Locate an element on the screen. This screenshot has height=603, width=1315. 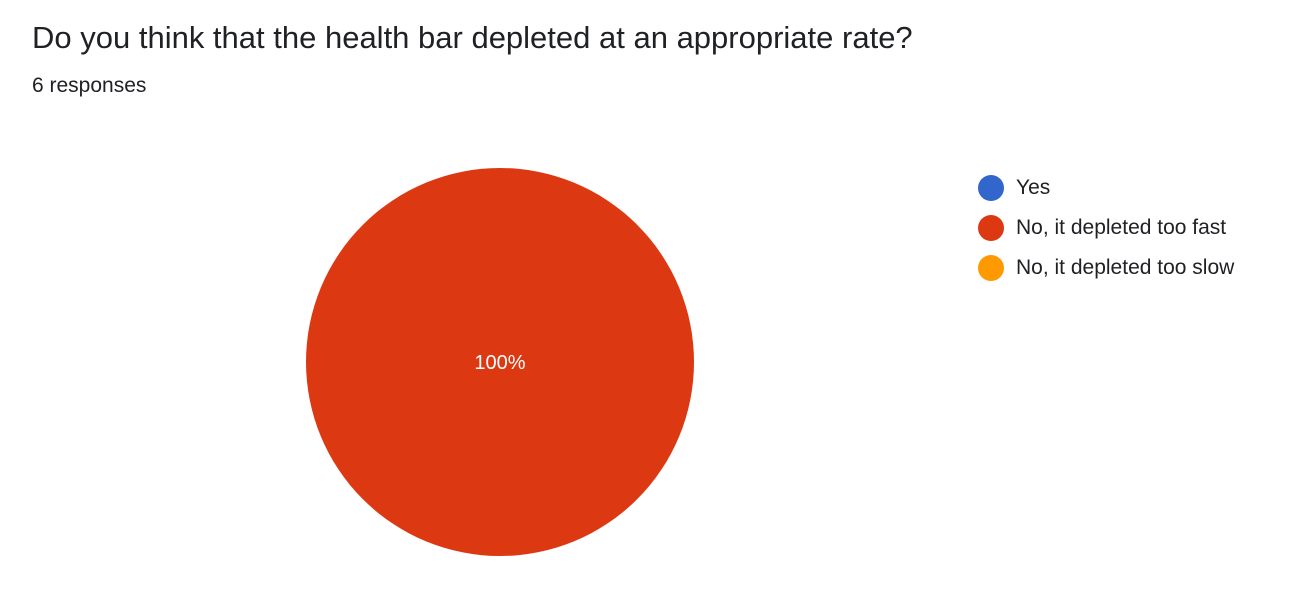
legend-label-yes: Yes is located at coordinates (1033, 187).